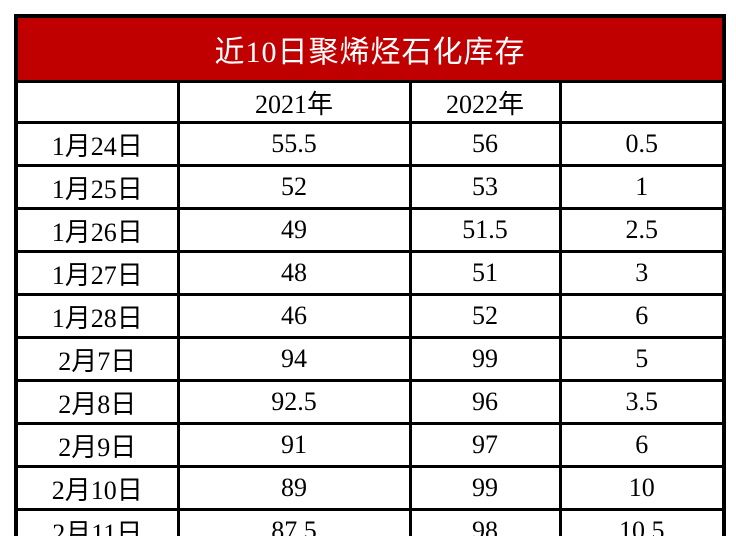 This screenshot has height=536, width=736. What do you see at coordinates (97, 359) in the screenshot?
I see `date-cell: 2月7日` at bounding box center [97, 359].